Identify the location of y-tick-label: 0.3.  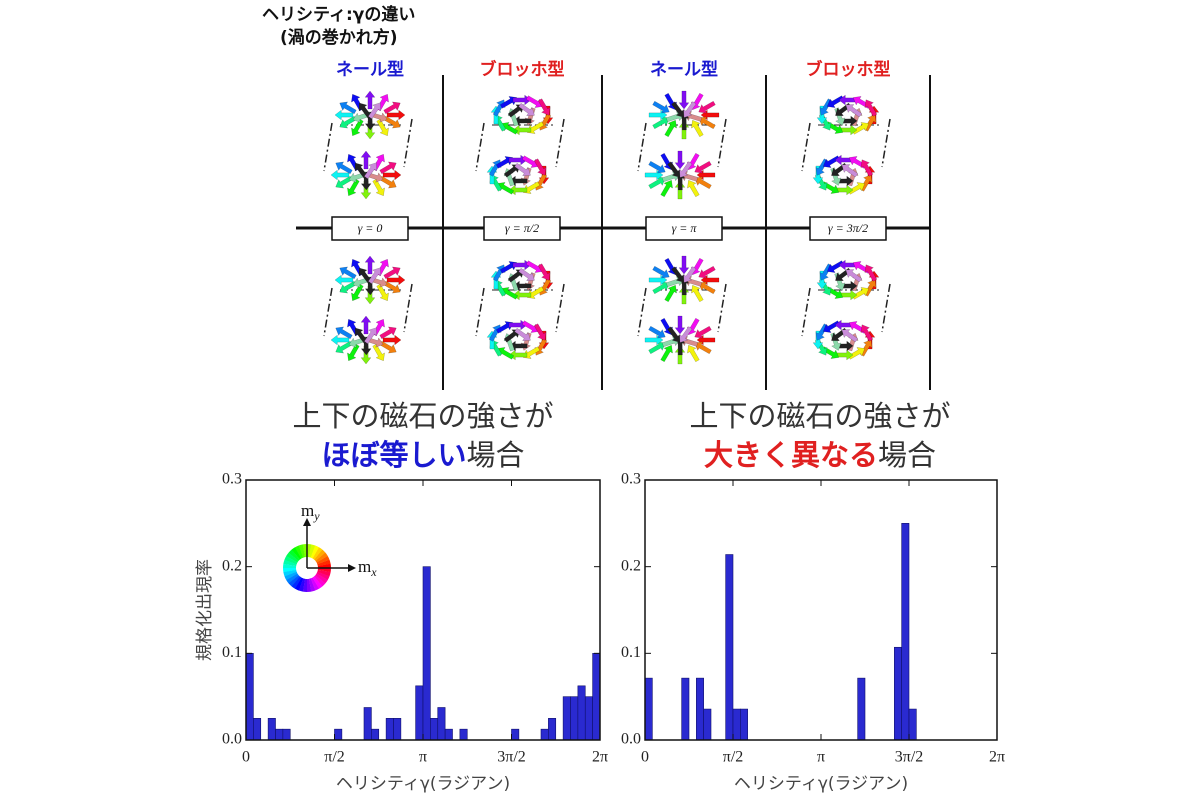
(631, 479).